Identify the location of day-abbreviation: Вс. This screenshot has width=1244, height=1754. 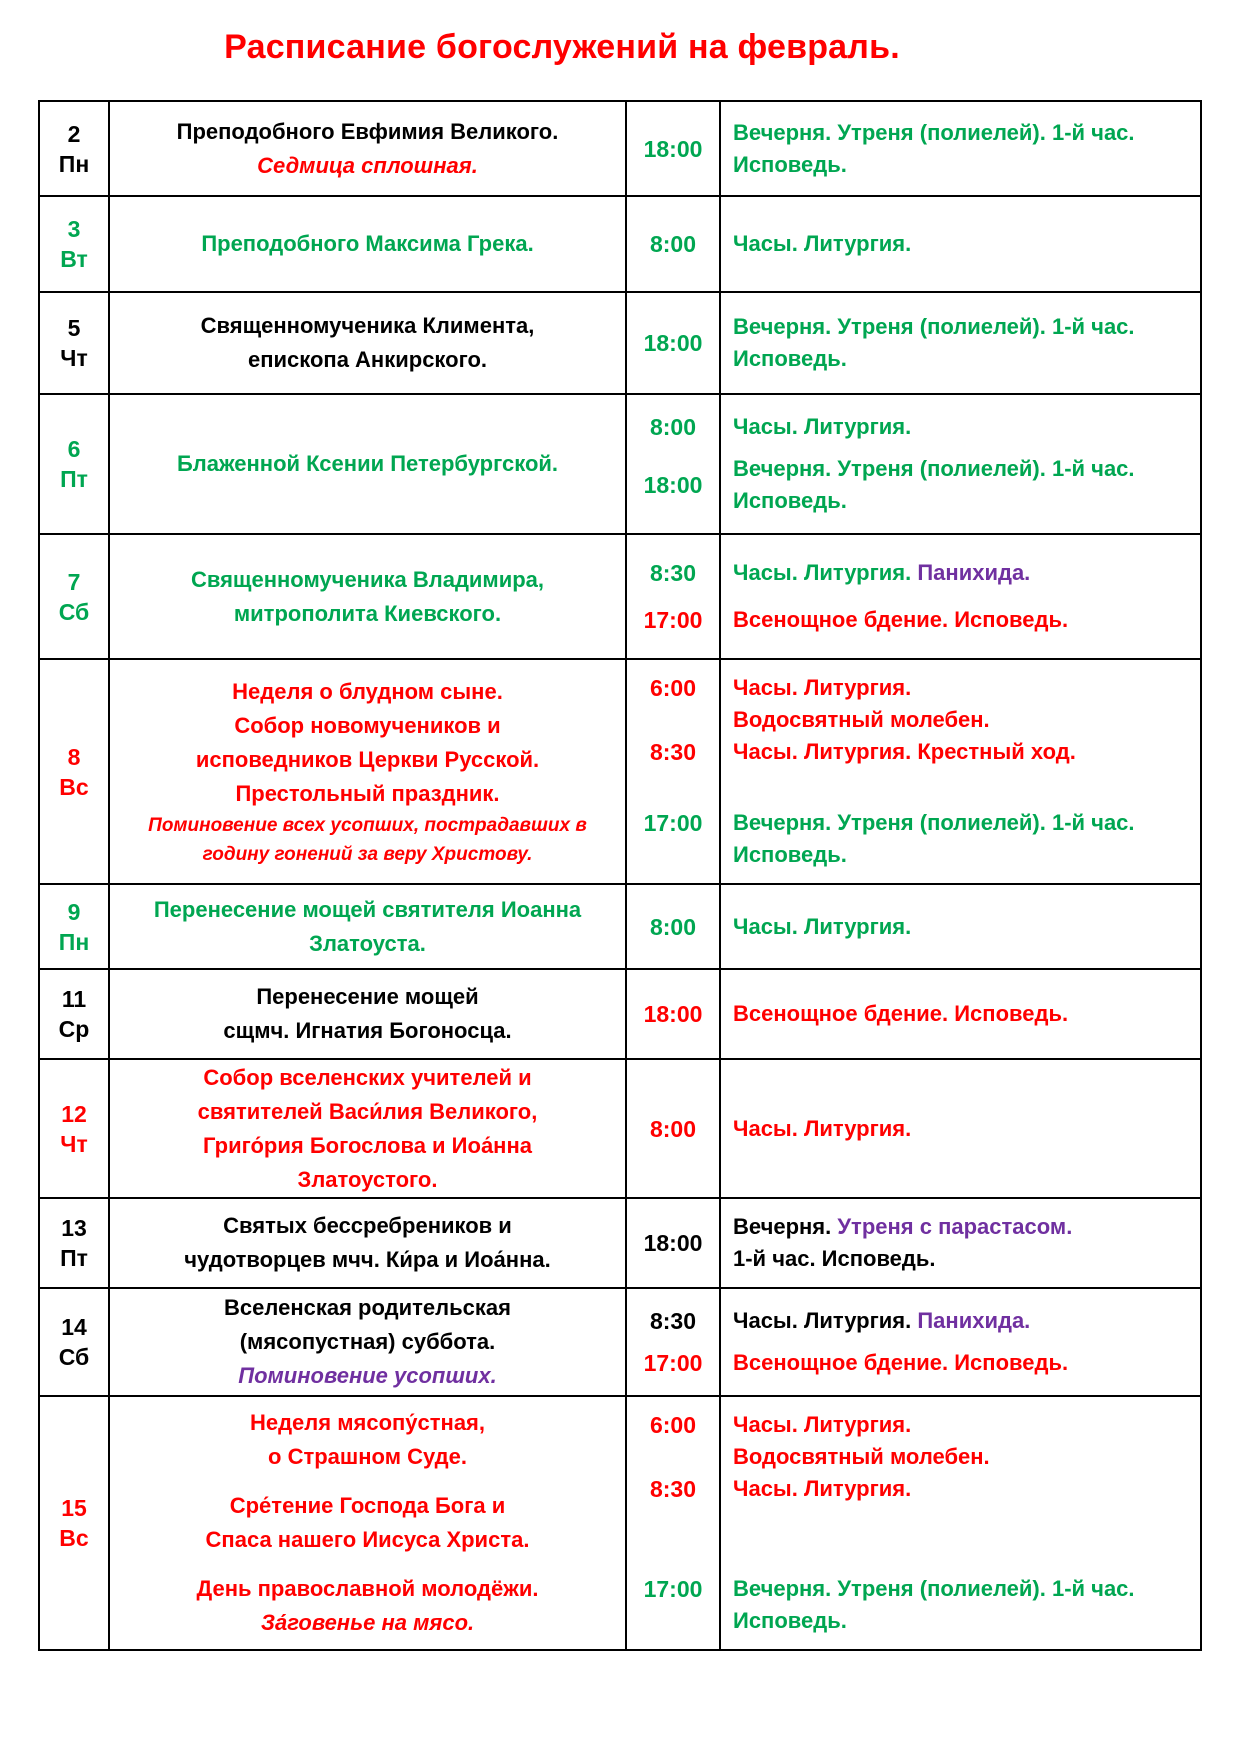
(74, 786).